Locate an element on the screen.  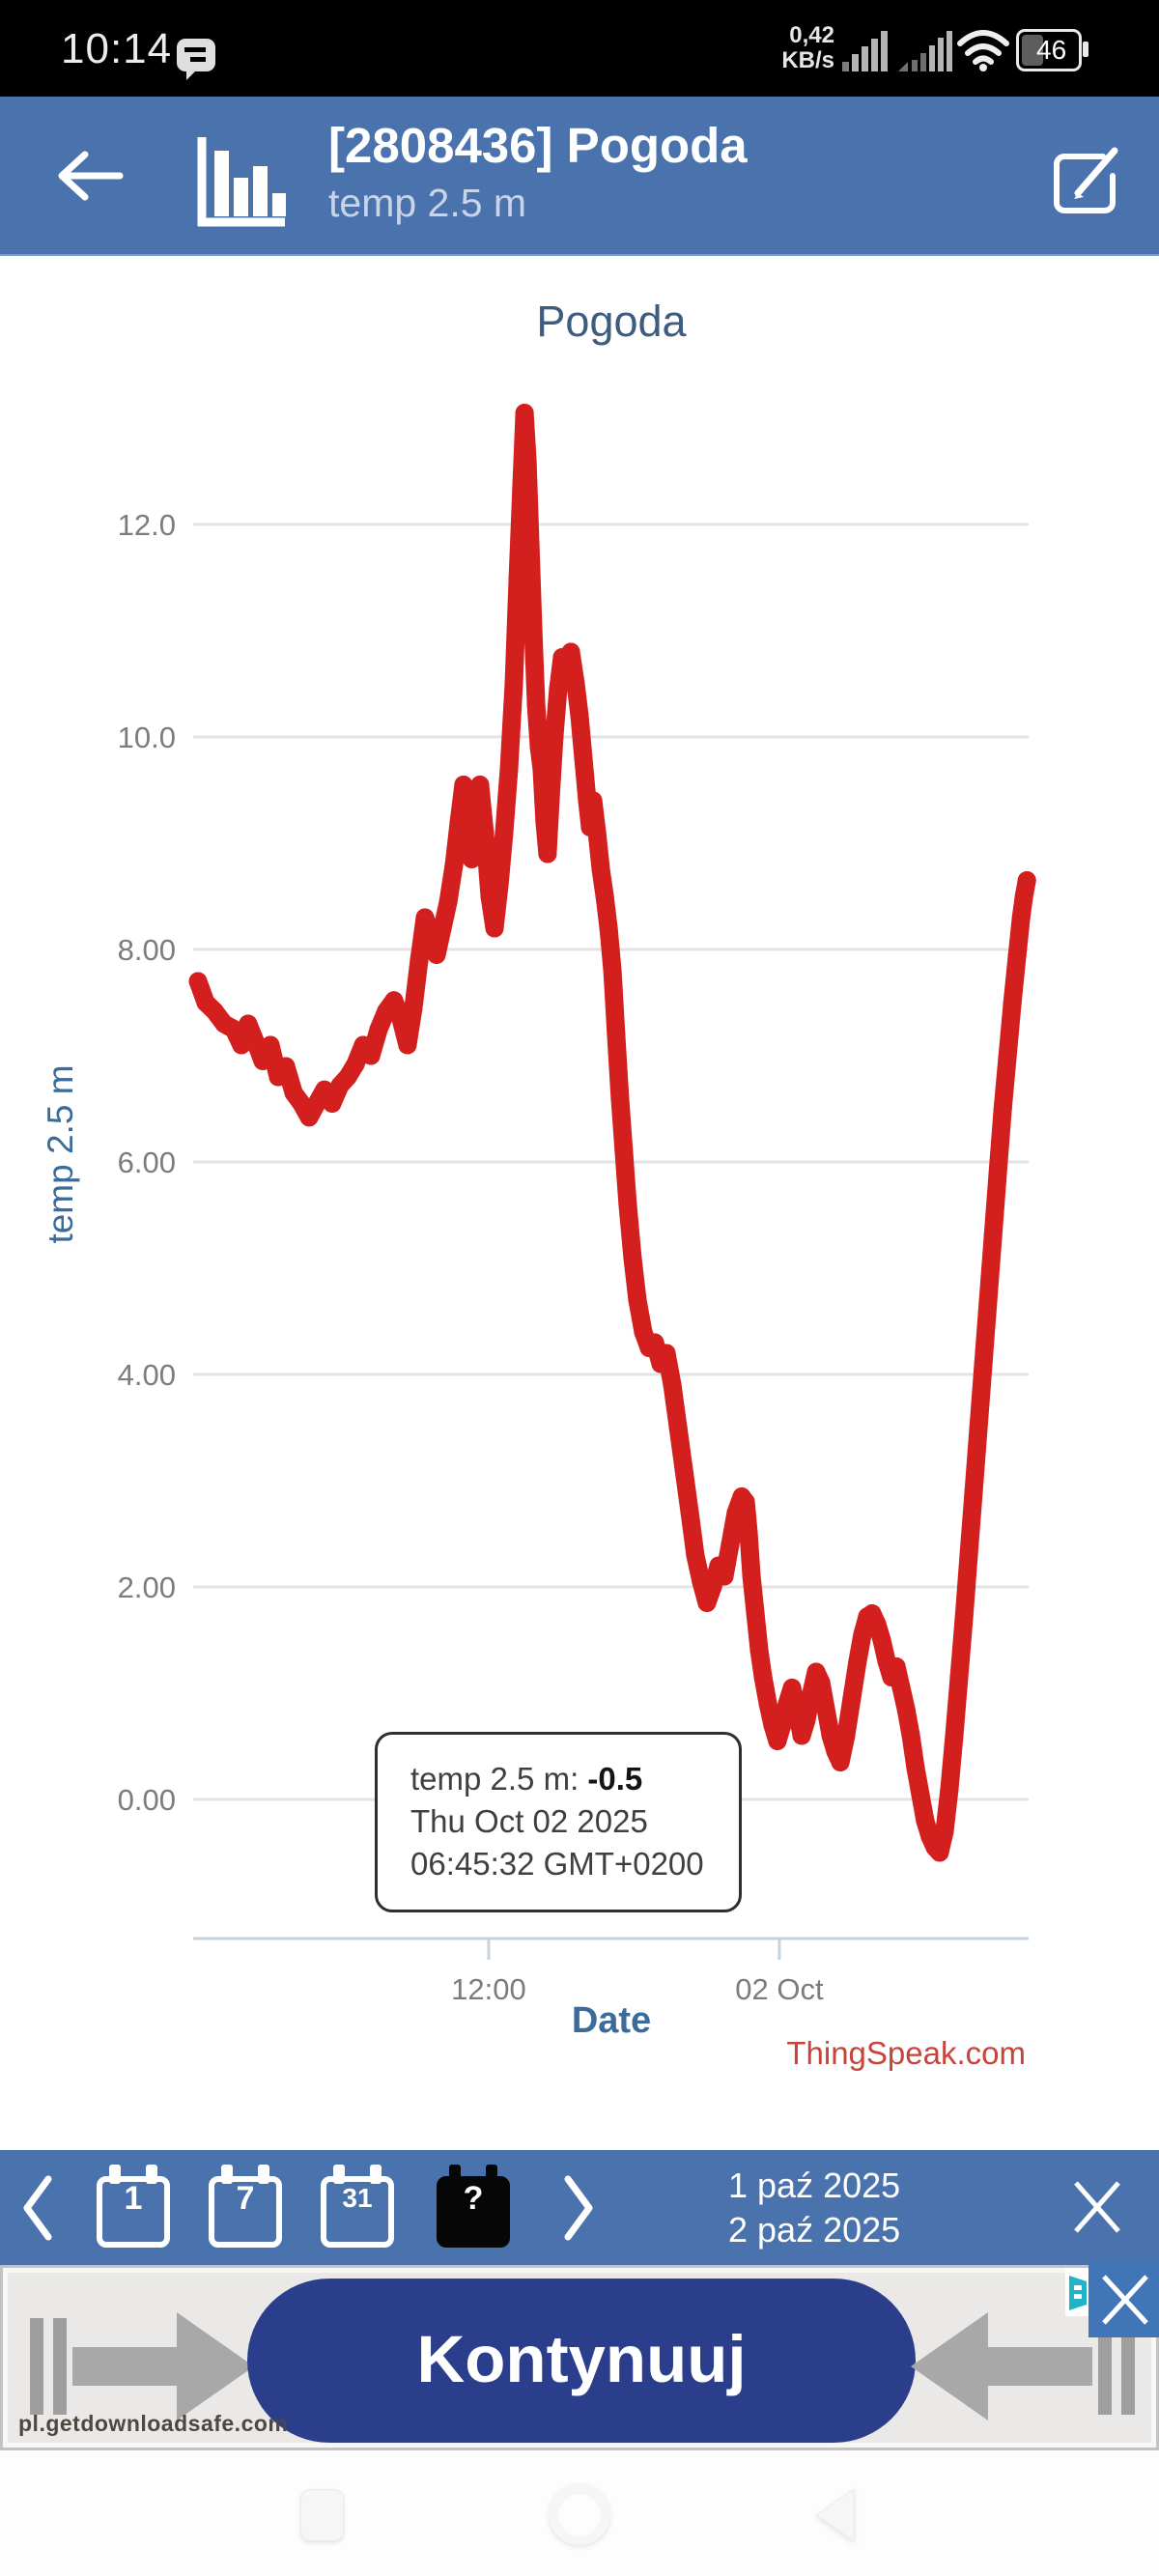
range-1-day-button: 1 is located at coordinates (133, 2207).